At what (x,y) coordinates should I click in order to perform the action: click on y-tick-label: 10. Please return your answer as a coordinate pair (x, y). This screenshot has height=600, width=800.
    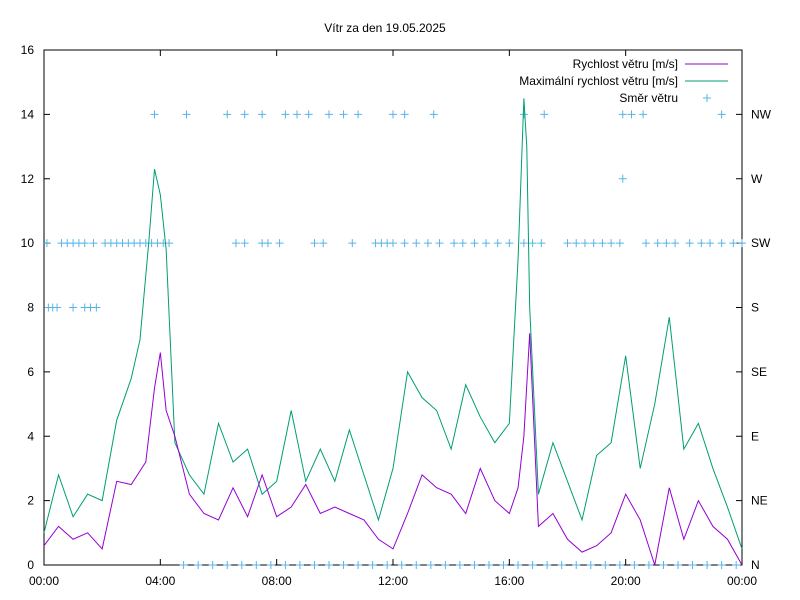
    Looking at the image, I should click on (28, 243).